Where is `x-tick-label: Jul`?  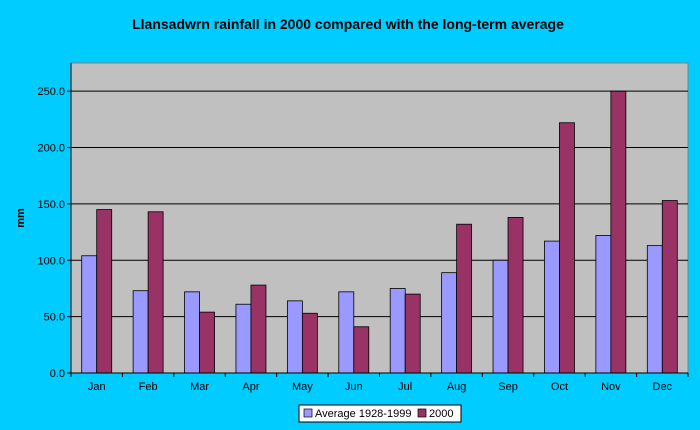
x-tick-label: Jul is located at coordinates (405, 387).